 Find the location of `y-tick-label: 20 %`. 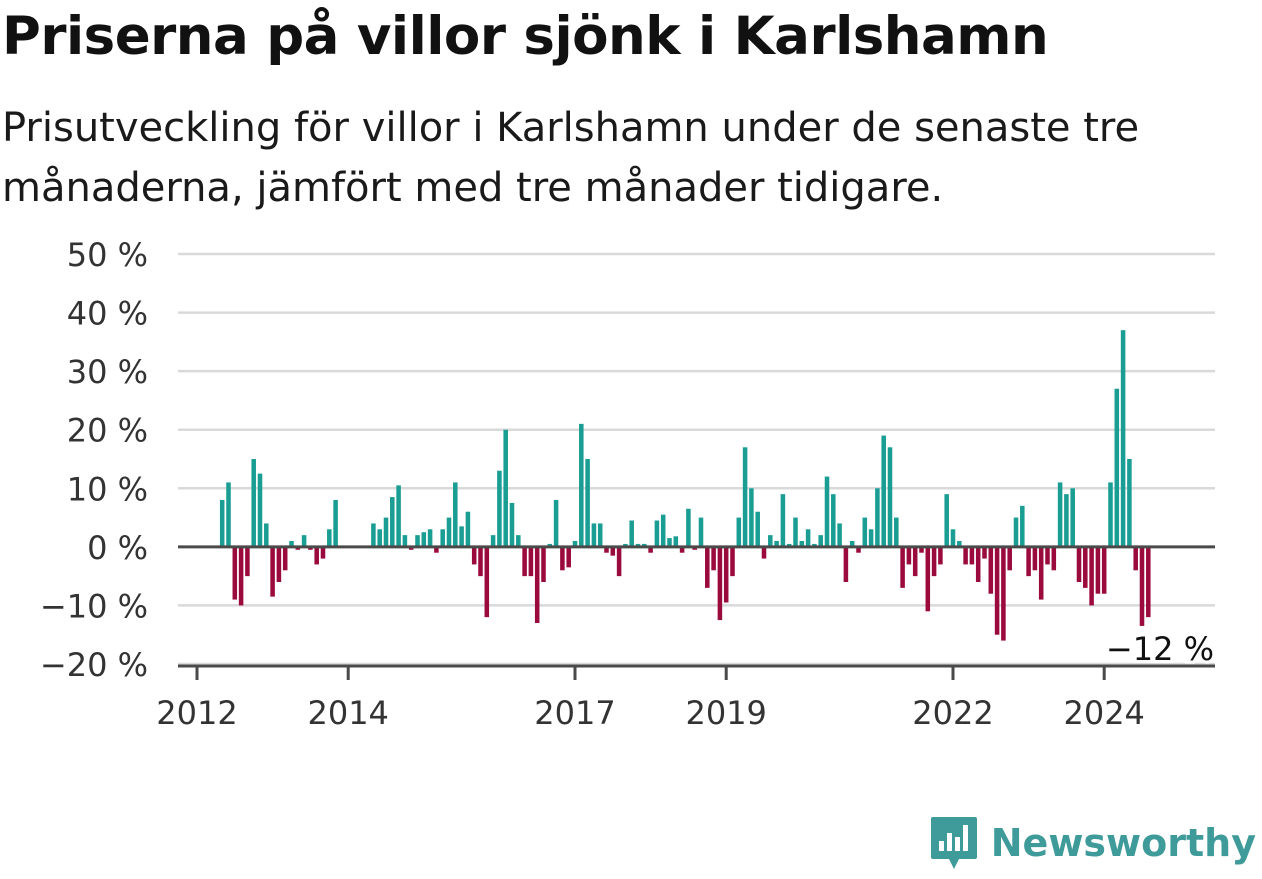

y-tick-label: 20 % is located at coordinates (107, 431).